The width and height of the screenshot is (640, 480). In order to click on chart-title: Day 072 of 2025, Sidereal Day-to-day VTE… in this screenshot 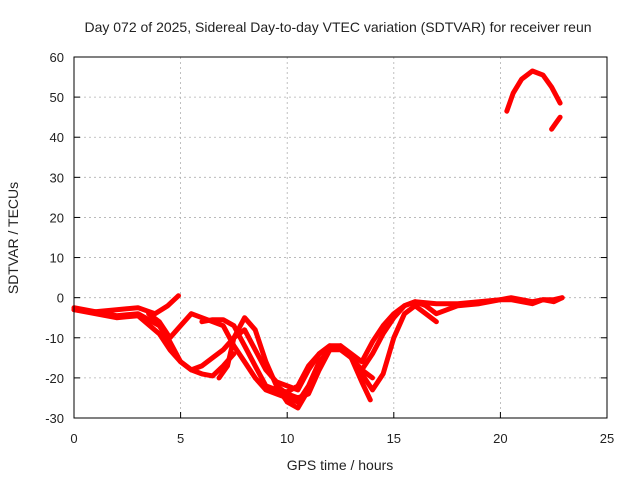, I will do `click(337, 27)`.